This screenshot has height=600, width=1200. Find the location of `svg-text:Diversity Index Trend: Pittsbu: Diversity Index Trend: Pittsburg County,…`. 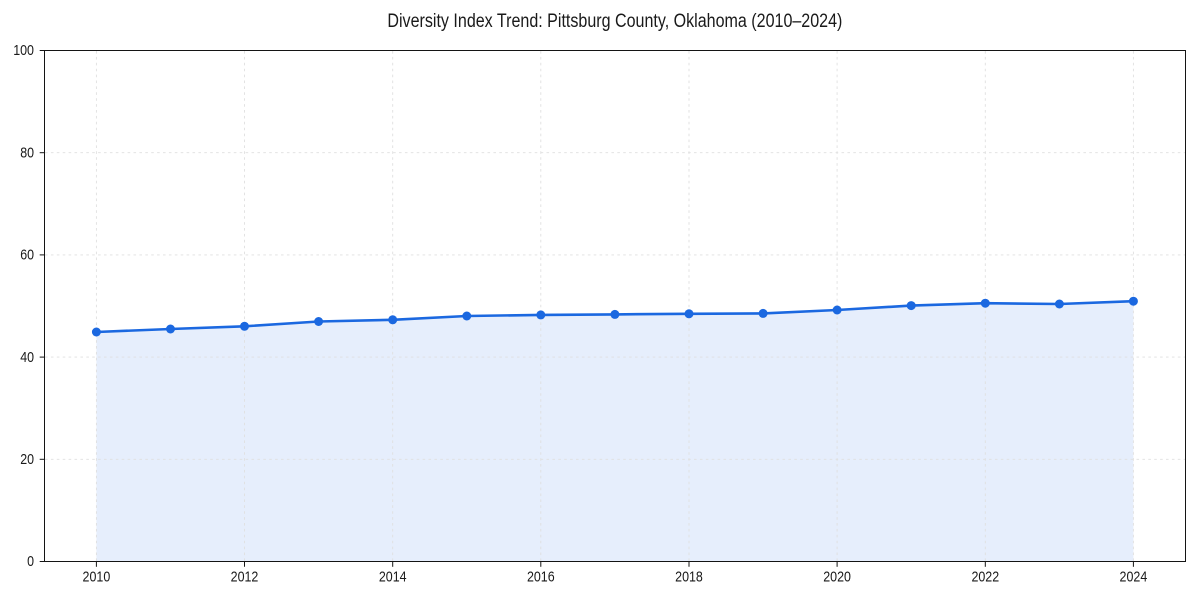

svg-text:Diversity Index Trend: Pittsbu: Diversity Index Trend: Pittsburg County,… is located at coordinates (614, 21).